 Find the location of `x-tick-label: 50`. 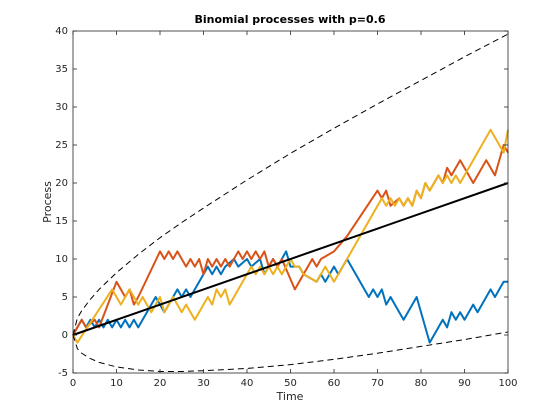

x-tick-label: 50 is located at coordinates (290, 383).